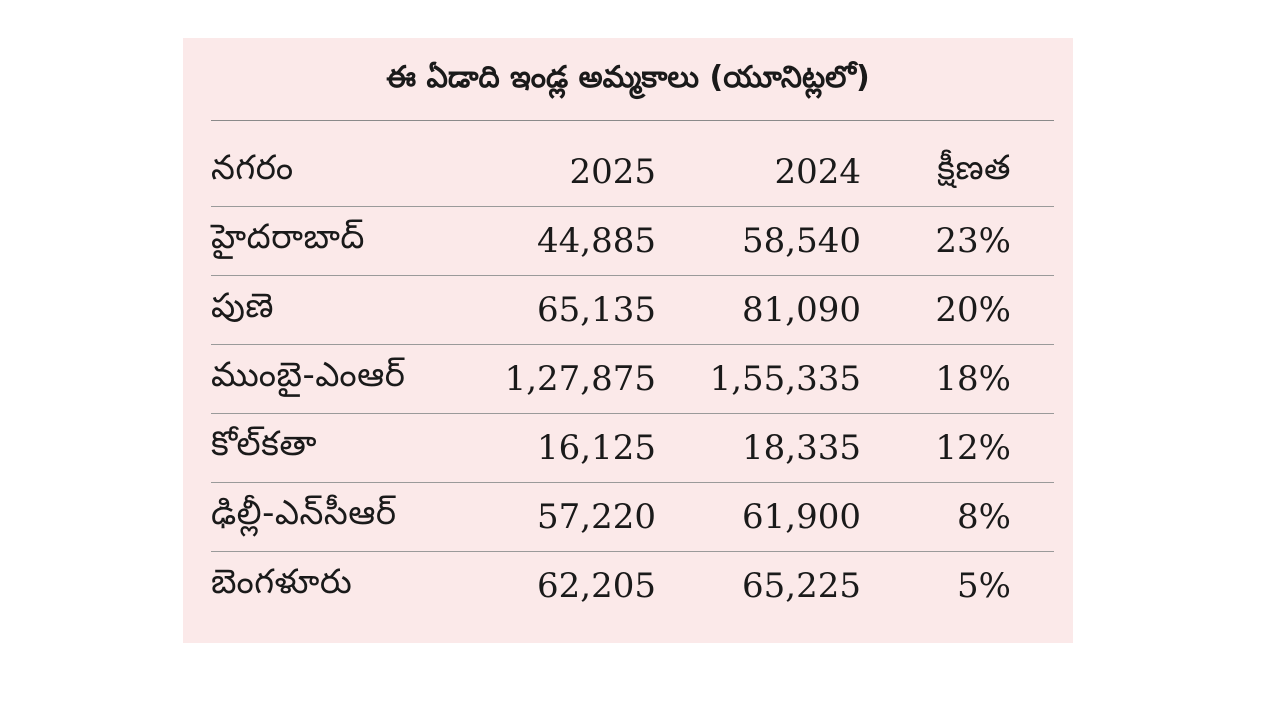  I want to click on table-row: బెంగళూరు 62,205 65,225 5%, so click(632, 586).